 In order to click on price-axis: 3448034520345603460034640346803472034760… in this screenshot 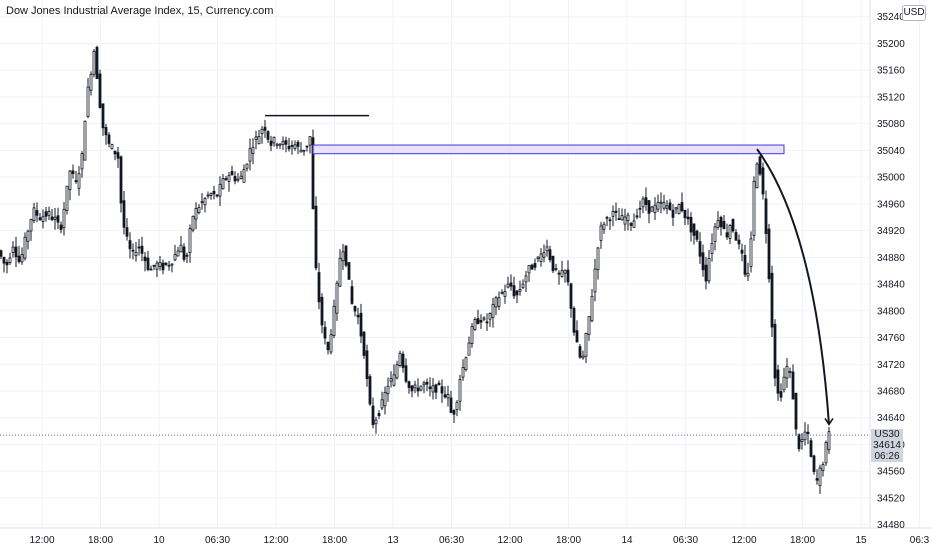, I will do `click(891, 271)`.